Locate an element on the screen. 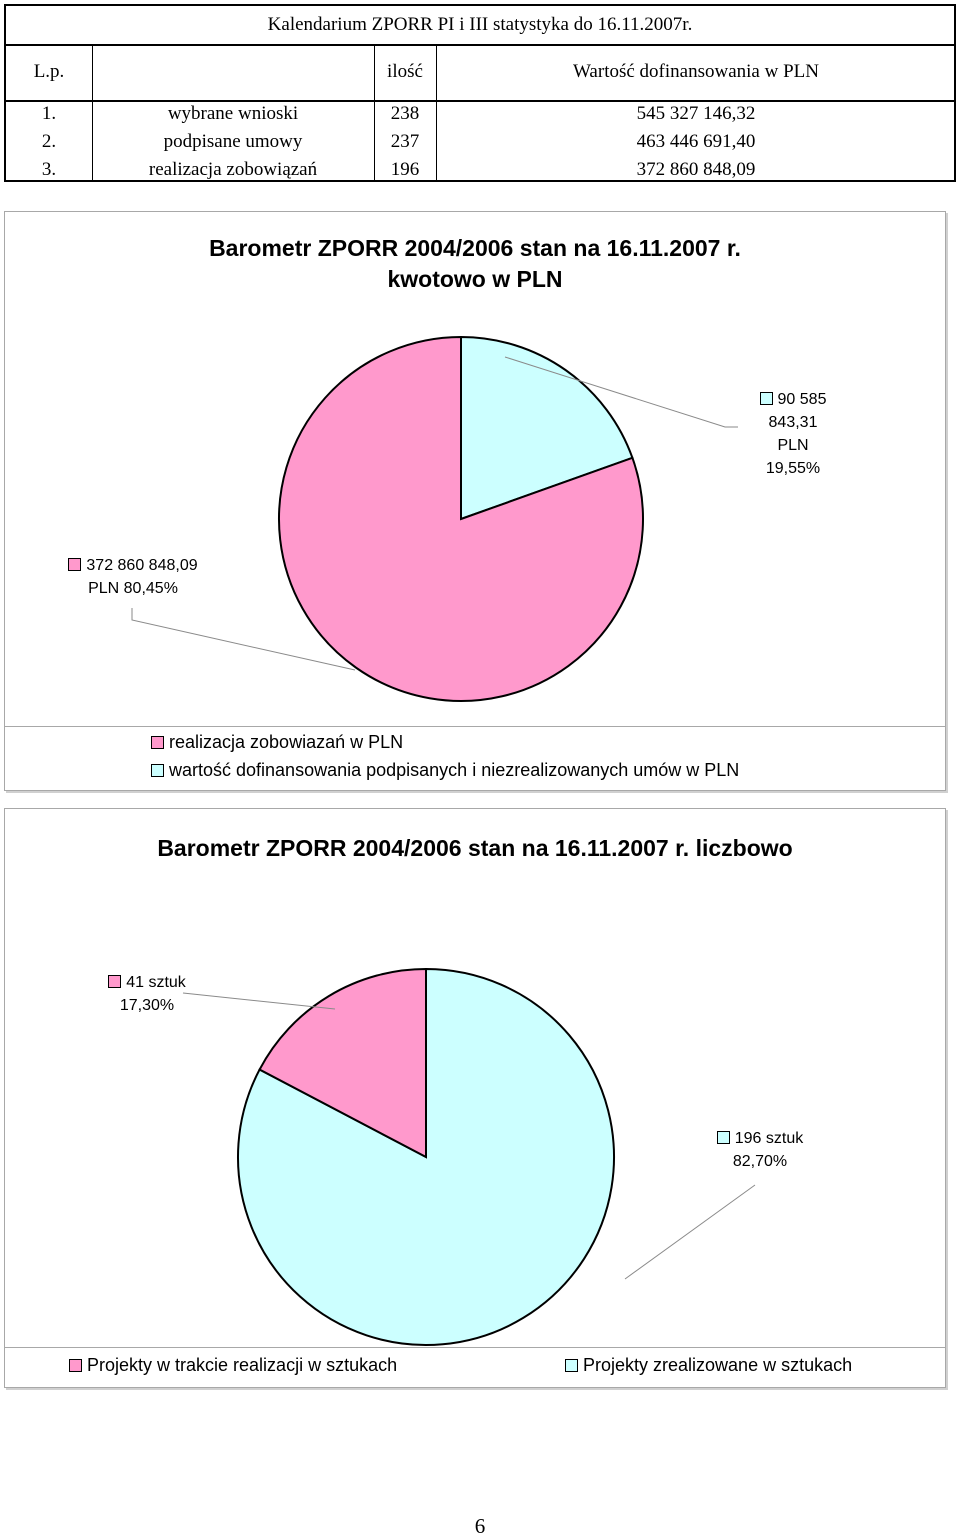  legend-label: realizacja zobowiazań w PLN is located at coordinates (286, 742).